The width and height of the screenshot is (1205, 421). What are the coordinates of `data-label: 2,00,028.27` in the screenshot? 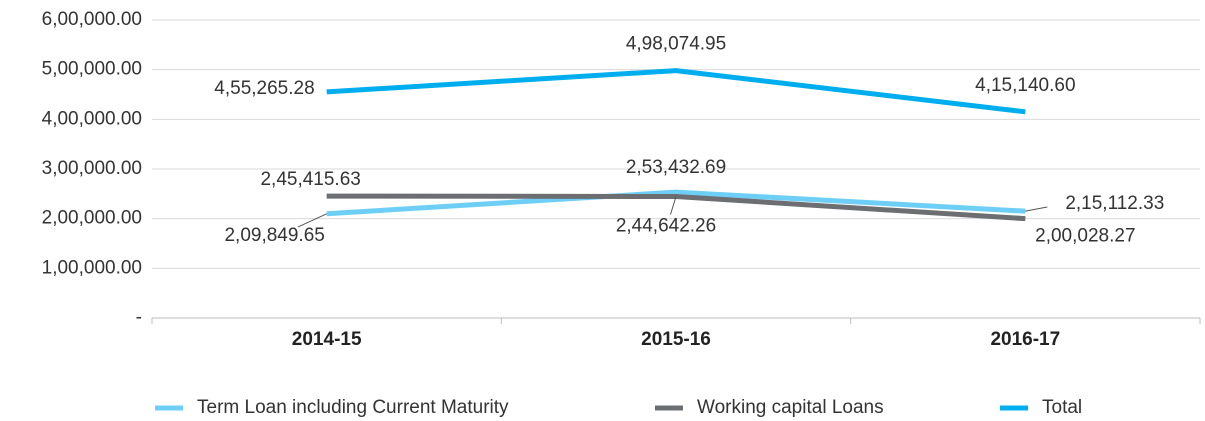 It's located at (1085, 236).